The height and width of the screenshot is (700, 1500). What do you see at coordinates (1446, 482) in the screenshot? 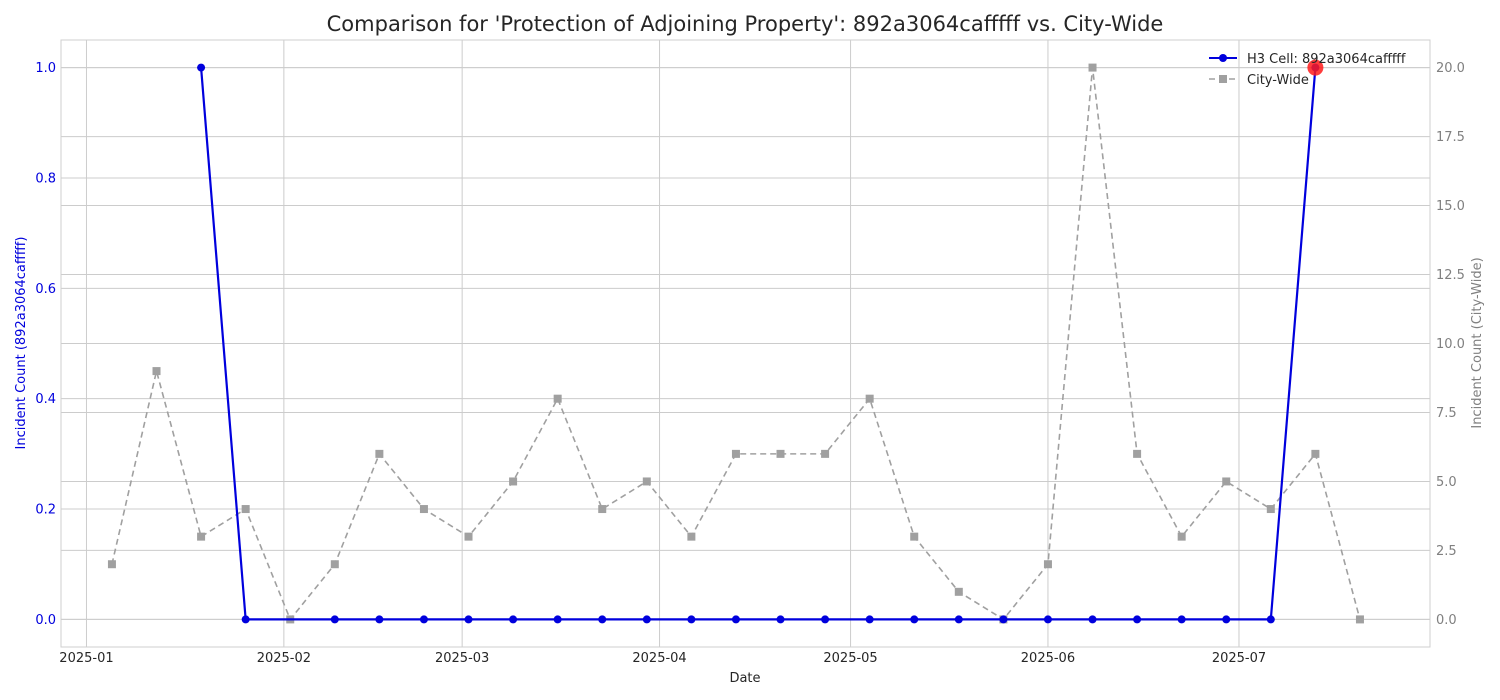
I see `y-right-tick-label: 5.0` at bounding box center [1446, 482].